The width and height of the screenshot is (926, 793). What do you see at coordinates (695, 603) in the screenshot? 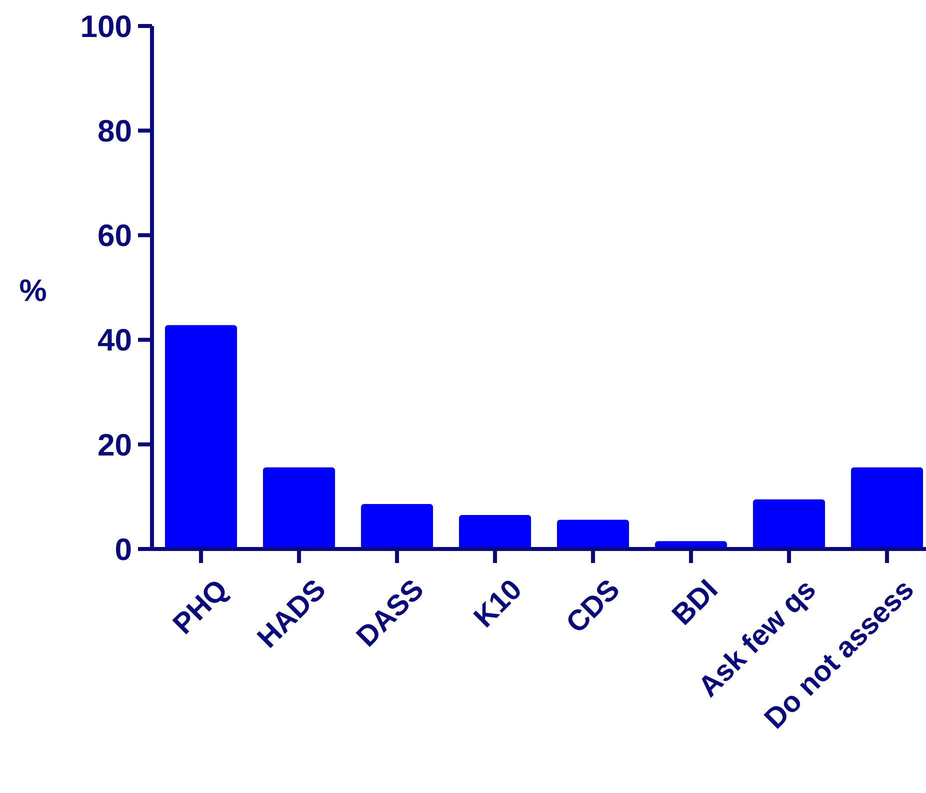
I see `x-tick-label: BDI` at bounding box center [695, 603].